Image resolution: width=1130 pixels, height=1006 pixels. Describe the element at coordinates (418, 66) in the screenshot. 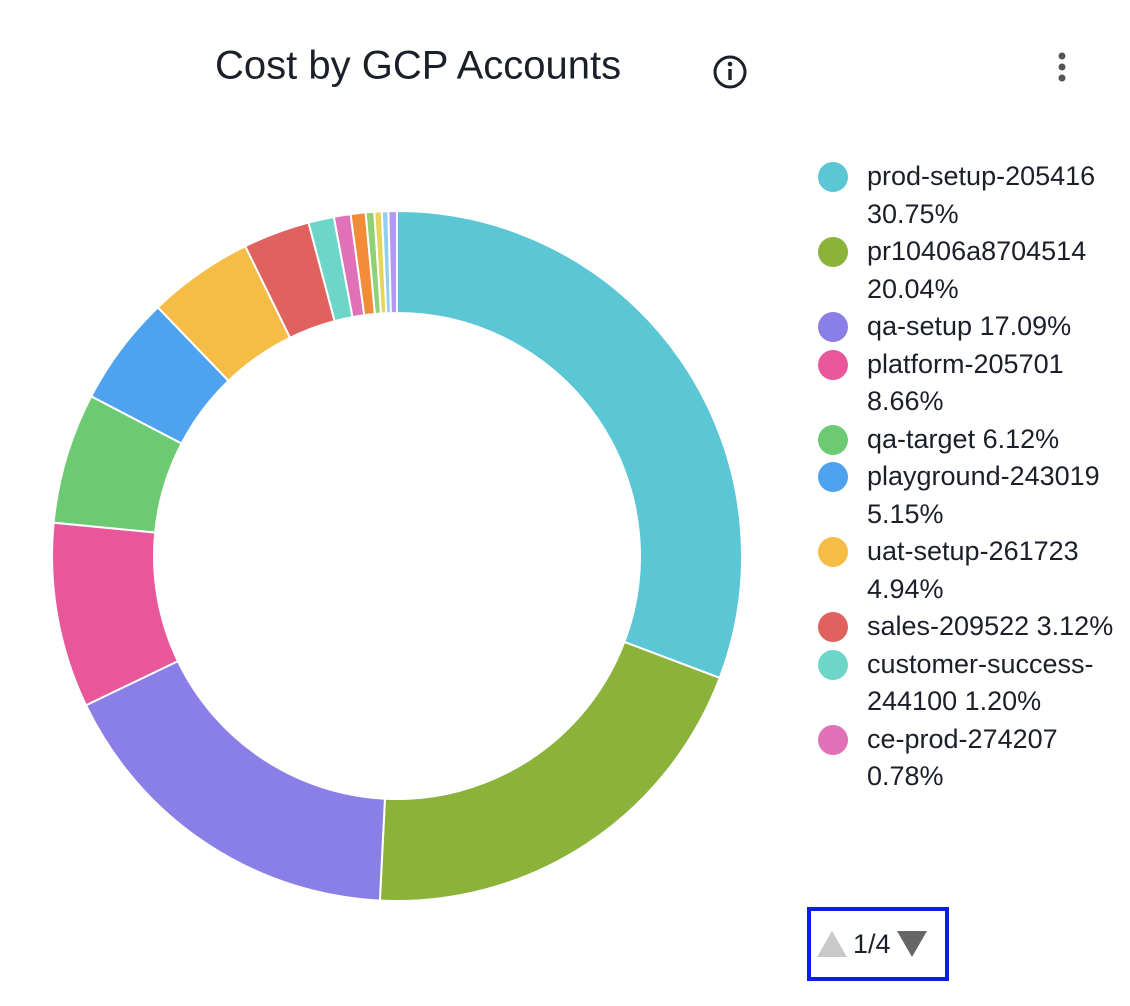

I see `chart-title: Cost by GCP Accounts` at that location.